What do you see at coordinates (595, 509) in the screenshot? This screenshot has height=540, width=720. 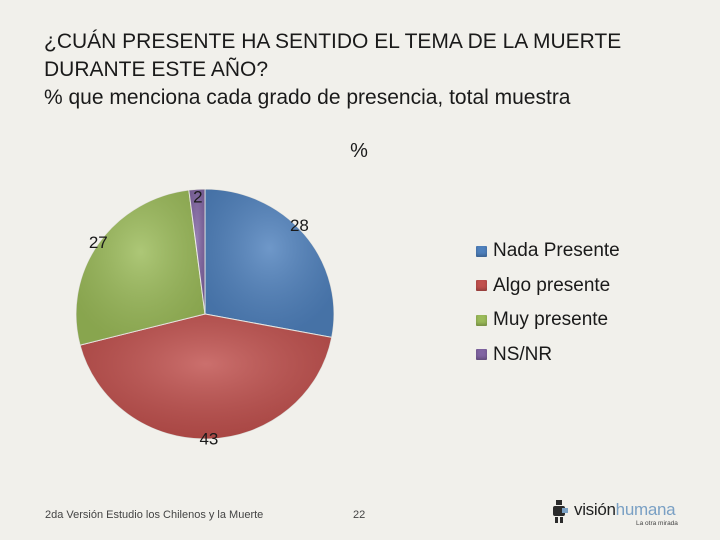 I see `logo-word-vision: visión` at bounding box center [595, 509].